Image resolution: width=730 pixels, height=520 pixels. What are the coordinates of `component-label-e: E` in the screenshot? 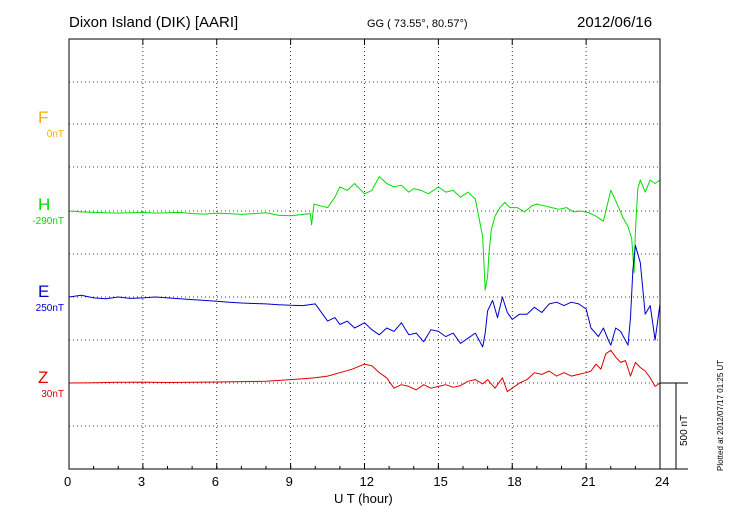 It's located at (44, 291).